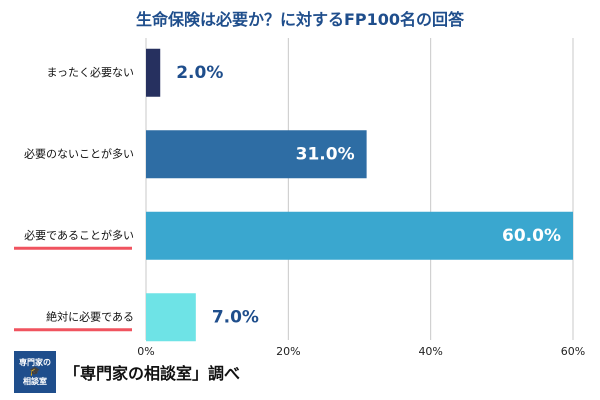  I want to click on value-label: 2.0%, so click(199, 73).